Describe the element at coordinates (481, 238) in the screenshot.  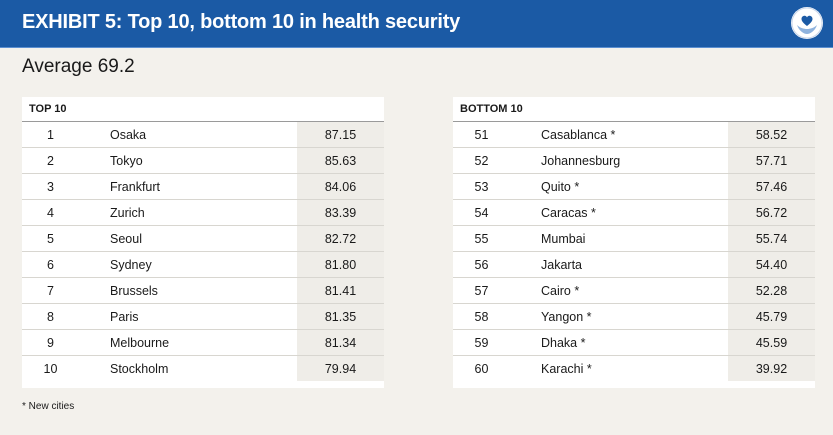
I see `rank-cell: 55` at that location.